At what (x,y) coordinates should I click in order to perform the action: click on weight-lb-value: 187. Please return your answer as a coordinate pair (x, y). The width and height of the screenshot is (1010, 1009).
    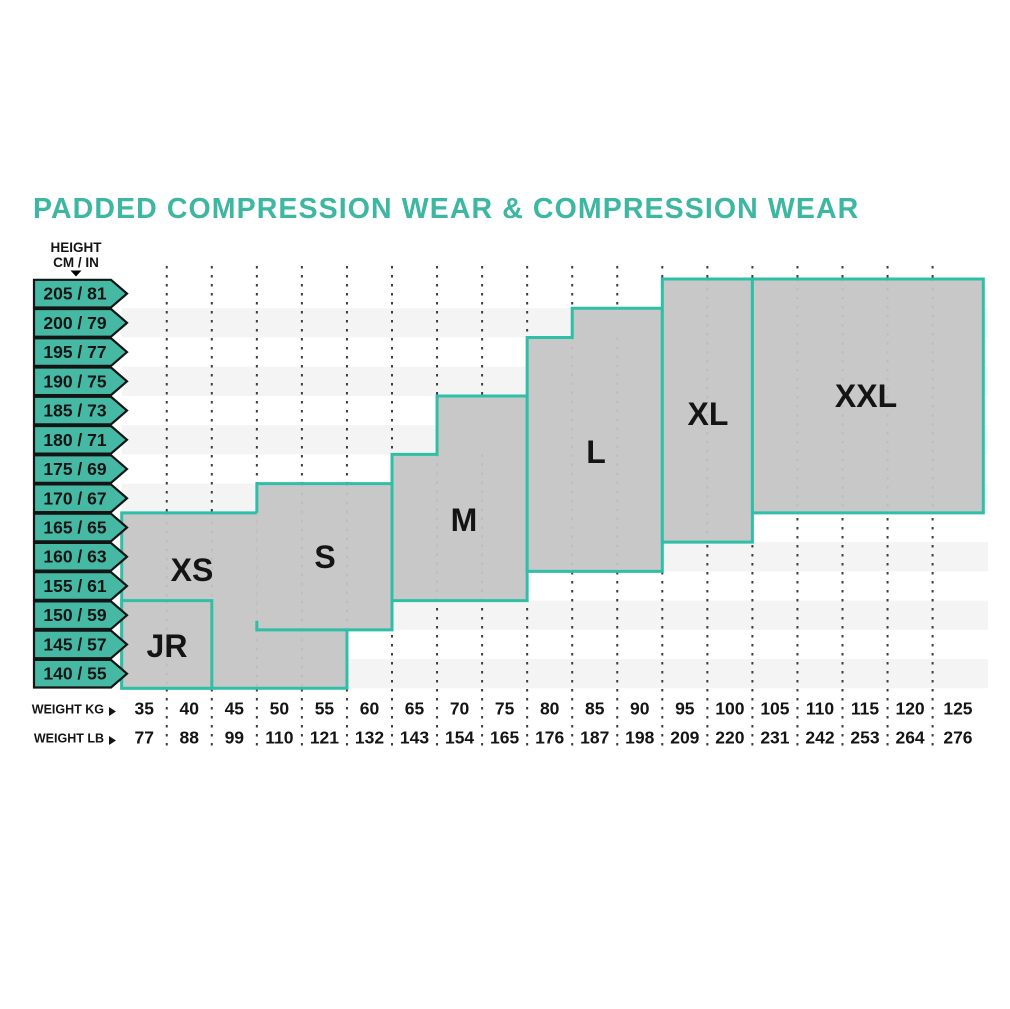
    Looking at the image, I should click on (594, 738).